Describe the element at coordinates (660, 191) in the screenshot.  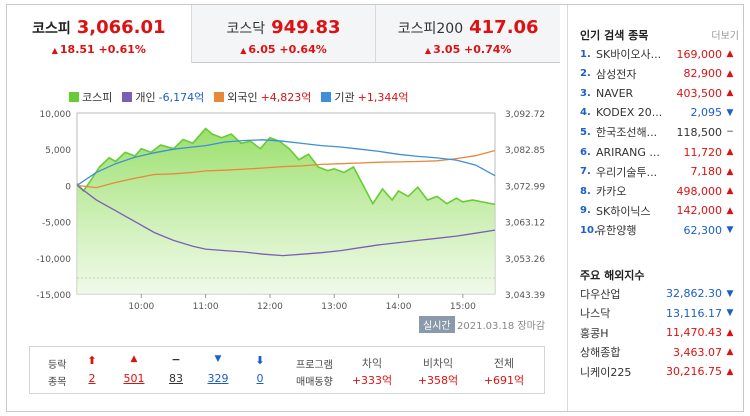
I see `popular-item: 8. 카카오 498,000 ▲` at that location.